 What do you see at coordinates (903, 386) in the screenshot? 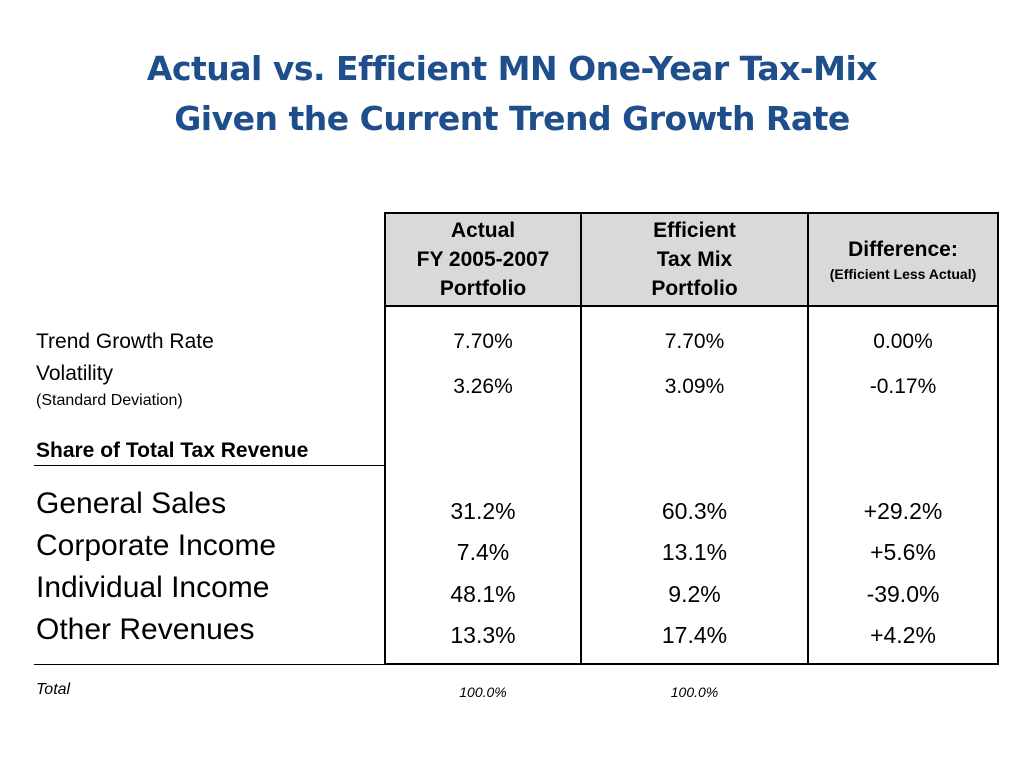
I see `volatility-difference: -0.17%` at bounding box center [903, 386].